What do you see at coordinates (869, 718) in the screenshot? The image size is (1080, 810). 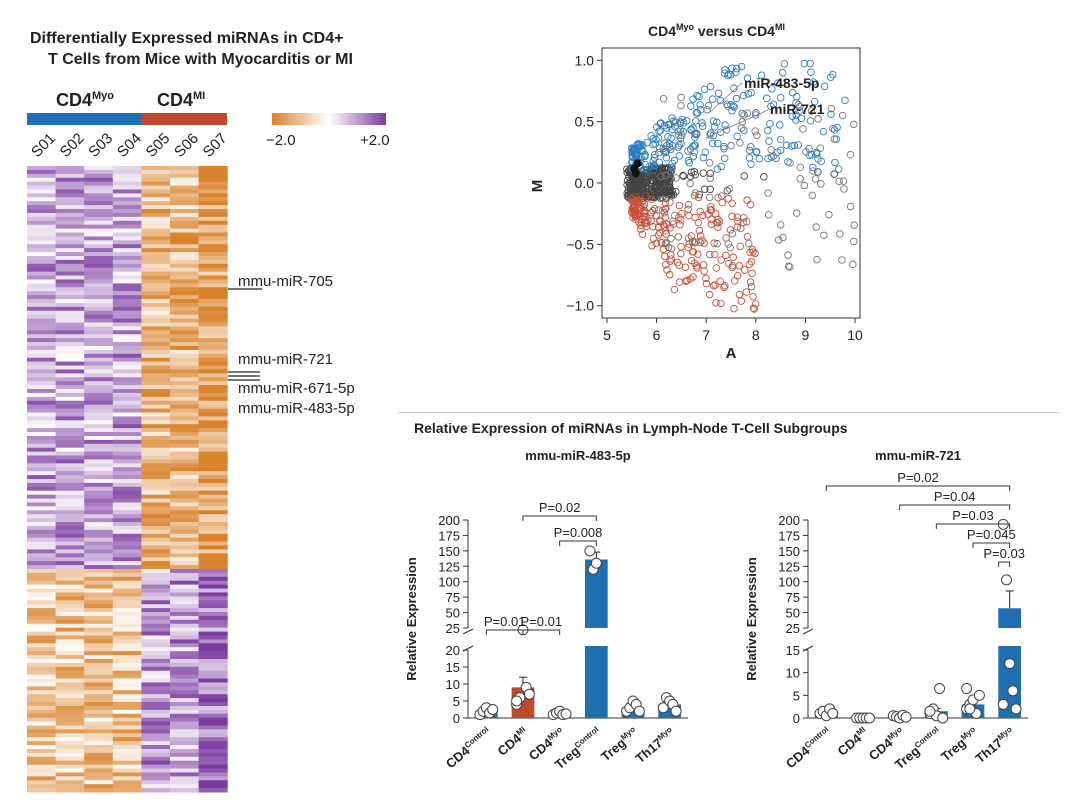 I see `data-point` at bounding box center [869, 718].